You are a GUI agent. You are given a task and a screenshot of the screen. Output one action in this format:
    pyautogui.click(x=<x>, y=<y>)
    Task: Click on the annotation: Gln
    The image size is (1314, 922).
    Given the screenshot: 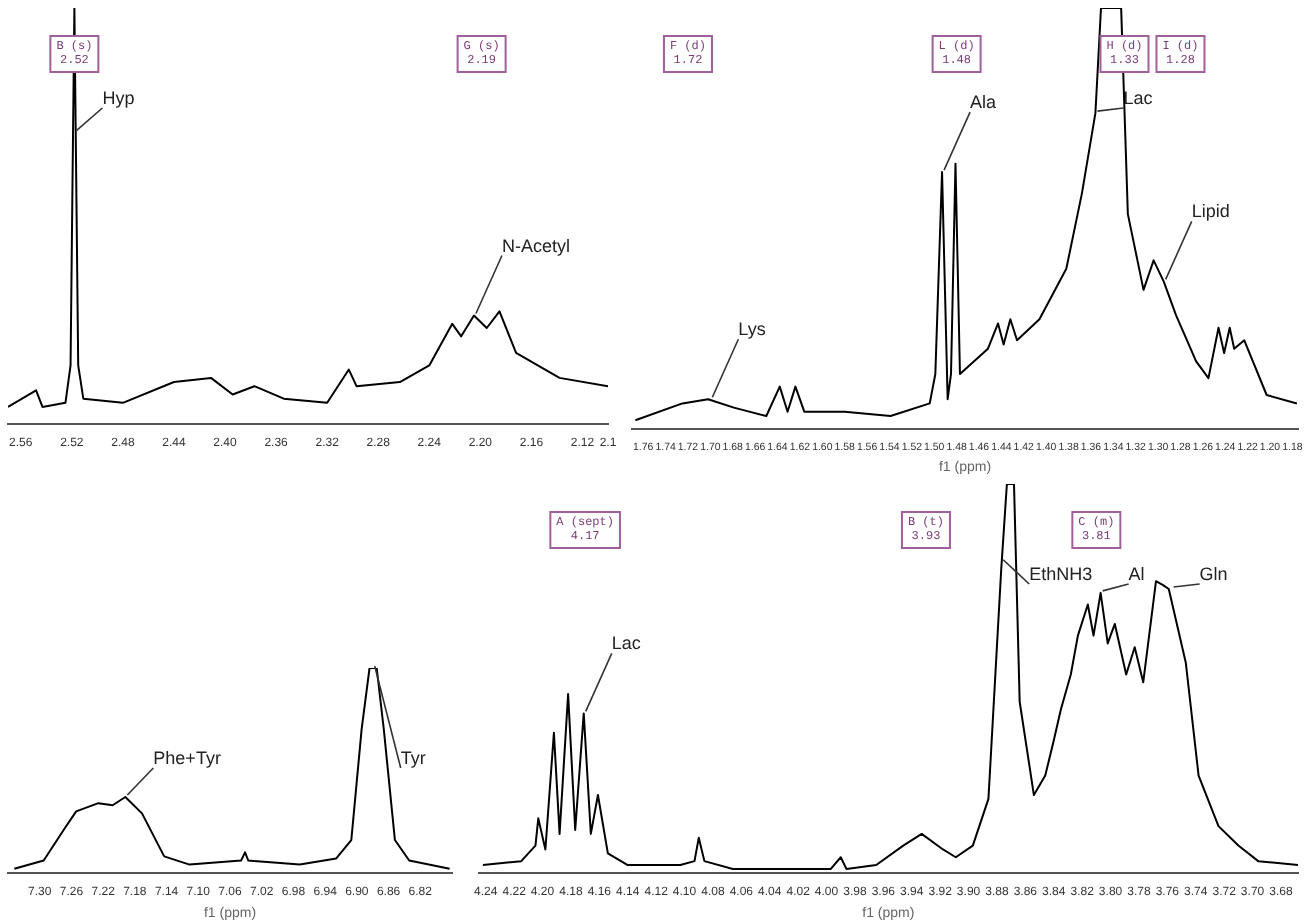 What is the action you would take?
    pyautogui.click(x=1213, y=573)
    